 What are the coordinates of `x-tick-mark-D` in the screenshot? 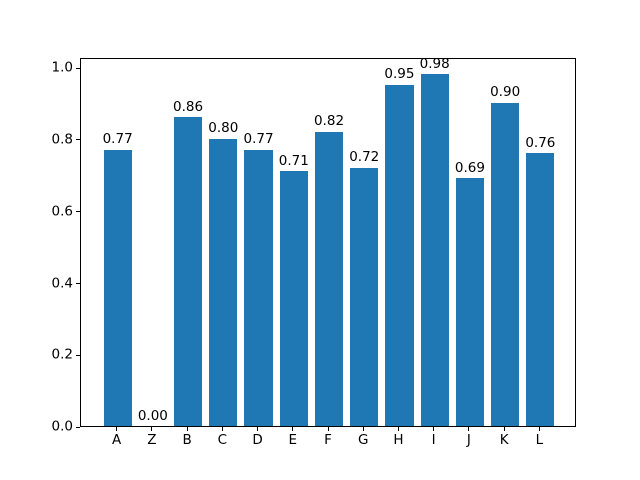 It's located at (258, 429).